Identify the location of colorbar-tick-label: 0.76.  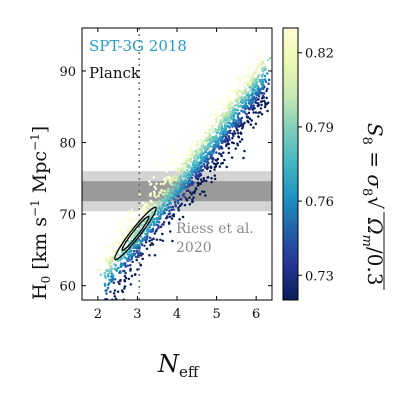
(319, 202).